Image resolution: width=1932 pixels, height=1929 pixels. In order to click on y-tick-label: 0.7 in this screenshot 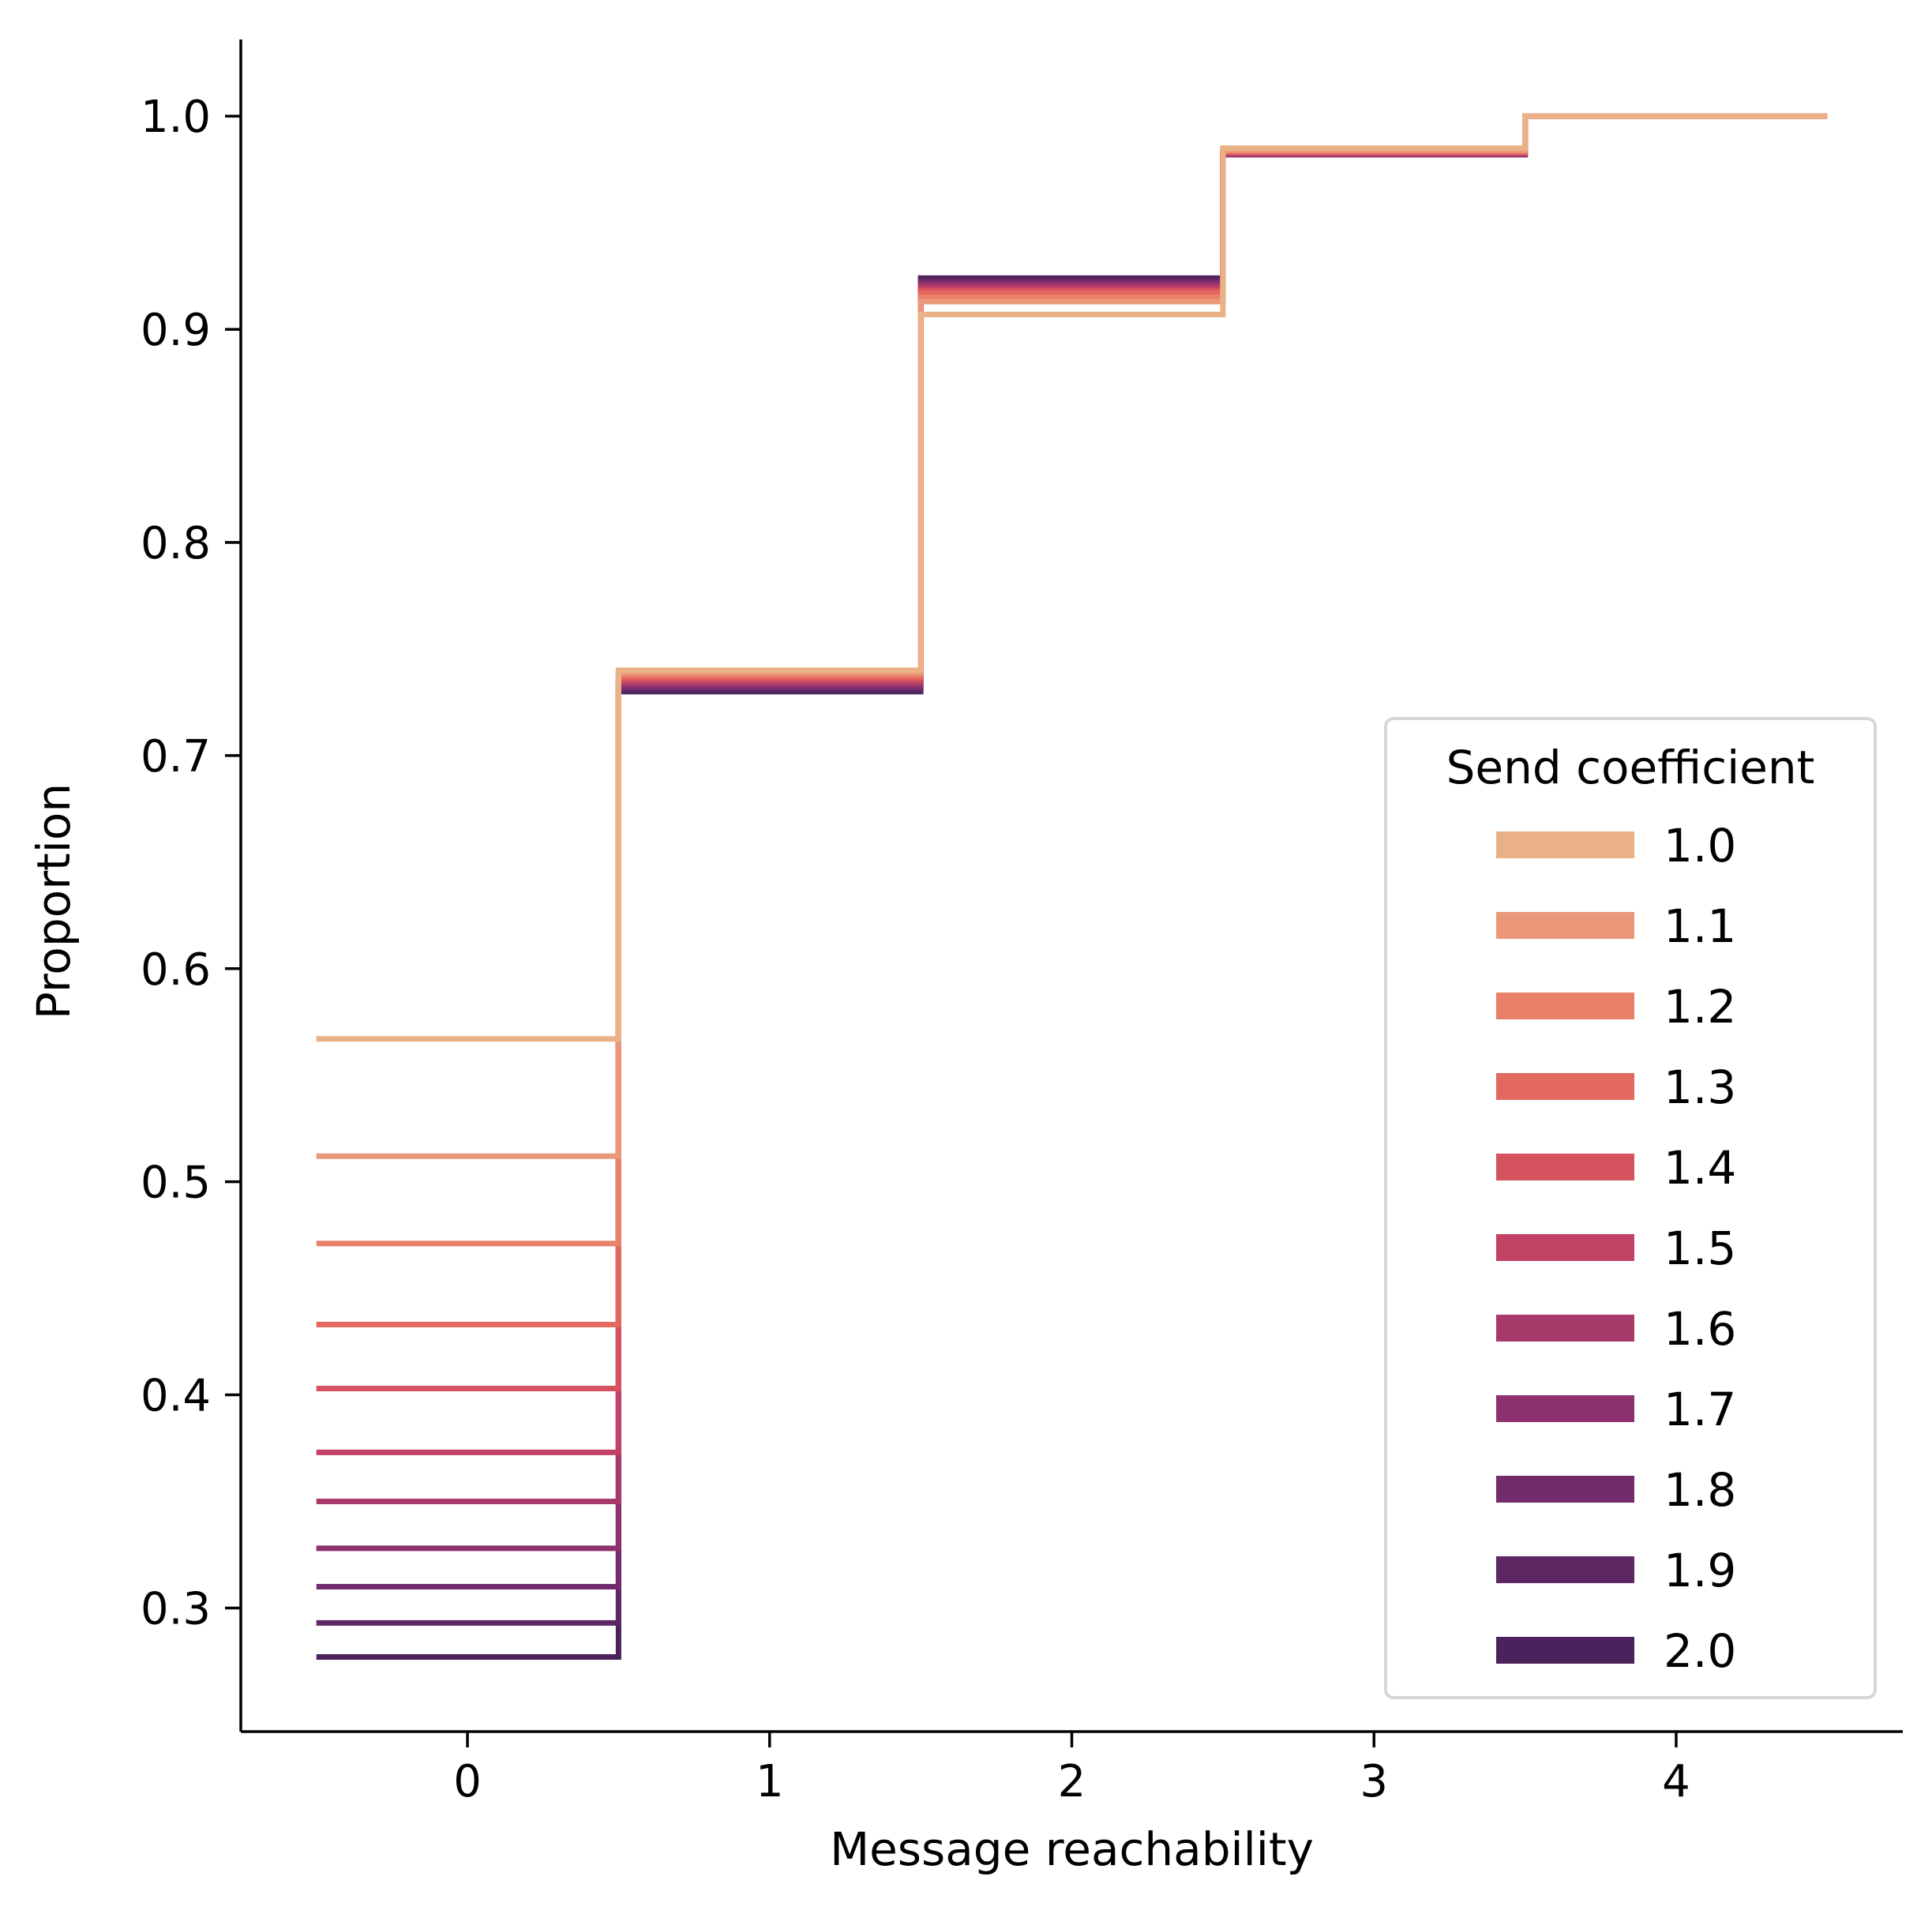, I will do `click(176, 756)`.